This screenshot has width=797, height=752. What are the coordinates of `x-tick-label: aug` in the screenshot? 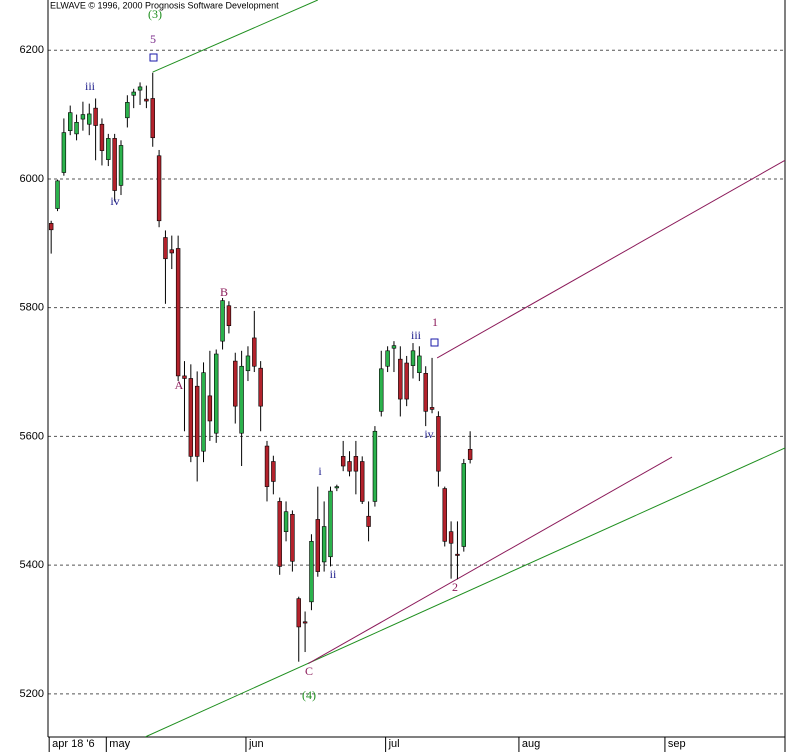 It's located at (531, 744).